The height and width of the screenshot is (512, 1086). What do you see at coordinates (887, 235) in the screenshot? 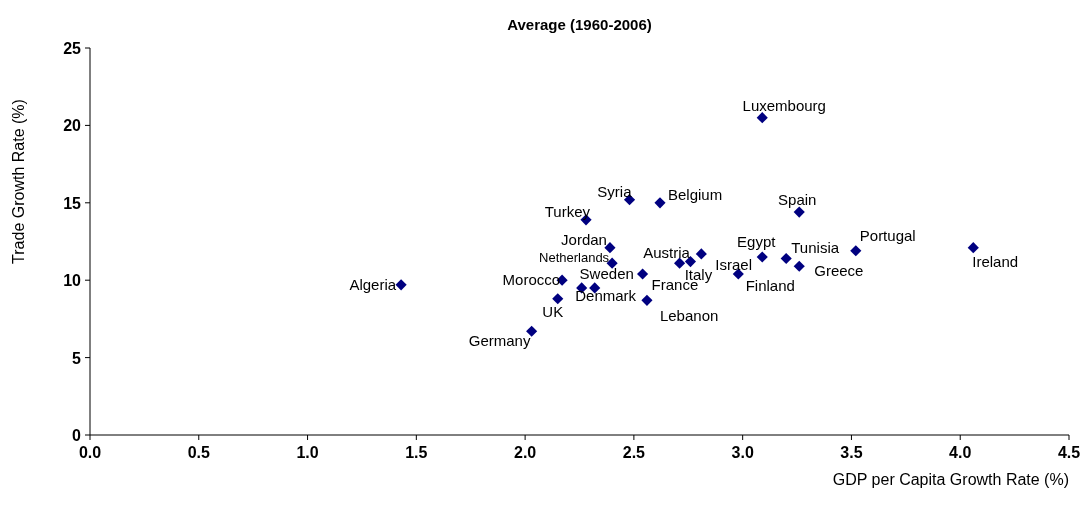
I see `annotation: Portugal` at bounding box center [887, 235].